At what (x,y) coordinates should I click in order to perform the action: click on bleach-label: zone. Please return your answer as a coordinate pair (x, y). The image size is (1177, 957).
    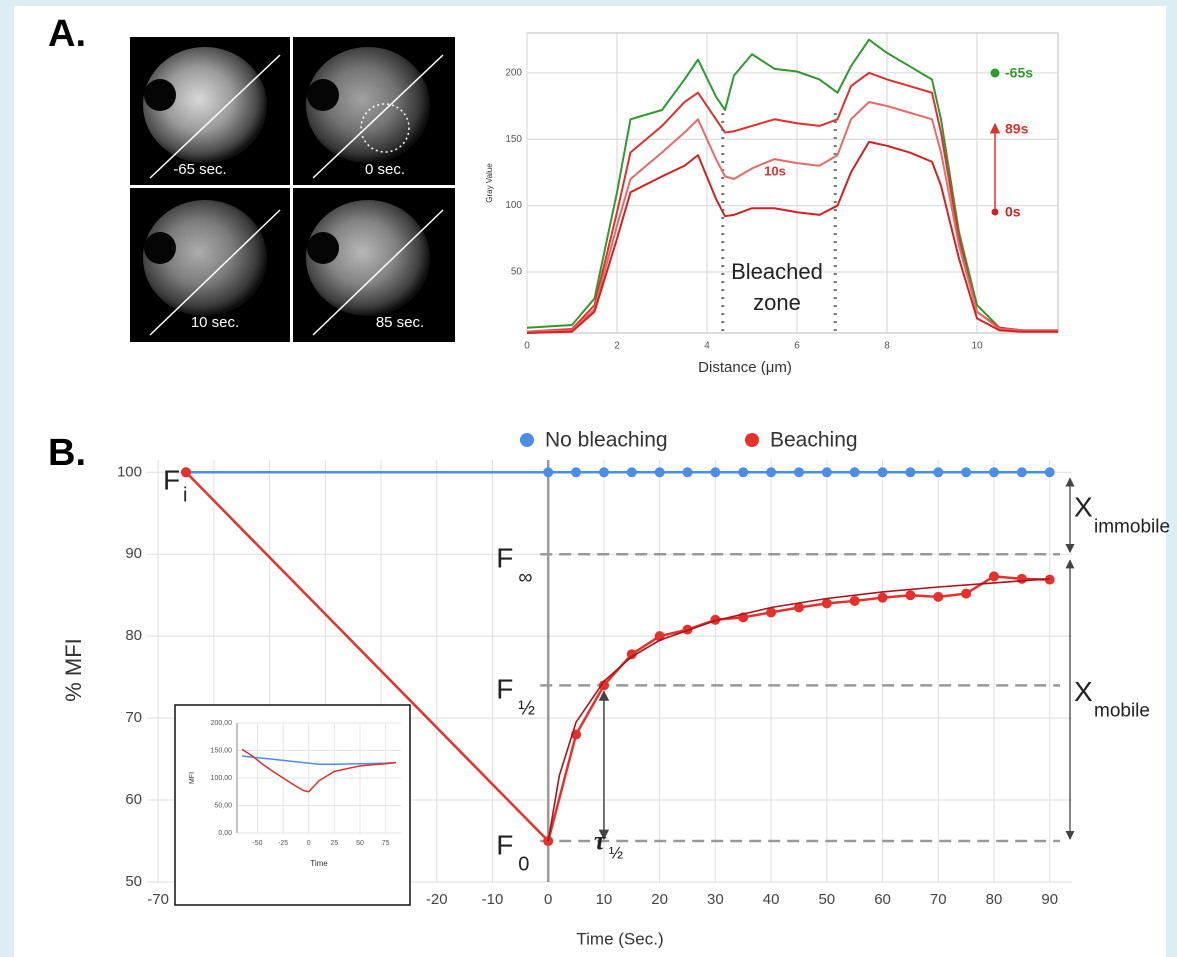
    Looking at the image, I should click on (777, 302).